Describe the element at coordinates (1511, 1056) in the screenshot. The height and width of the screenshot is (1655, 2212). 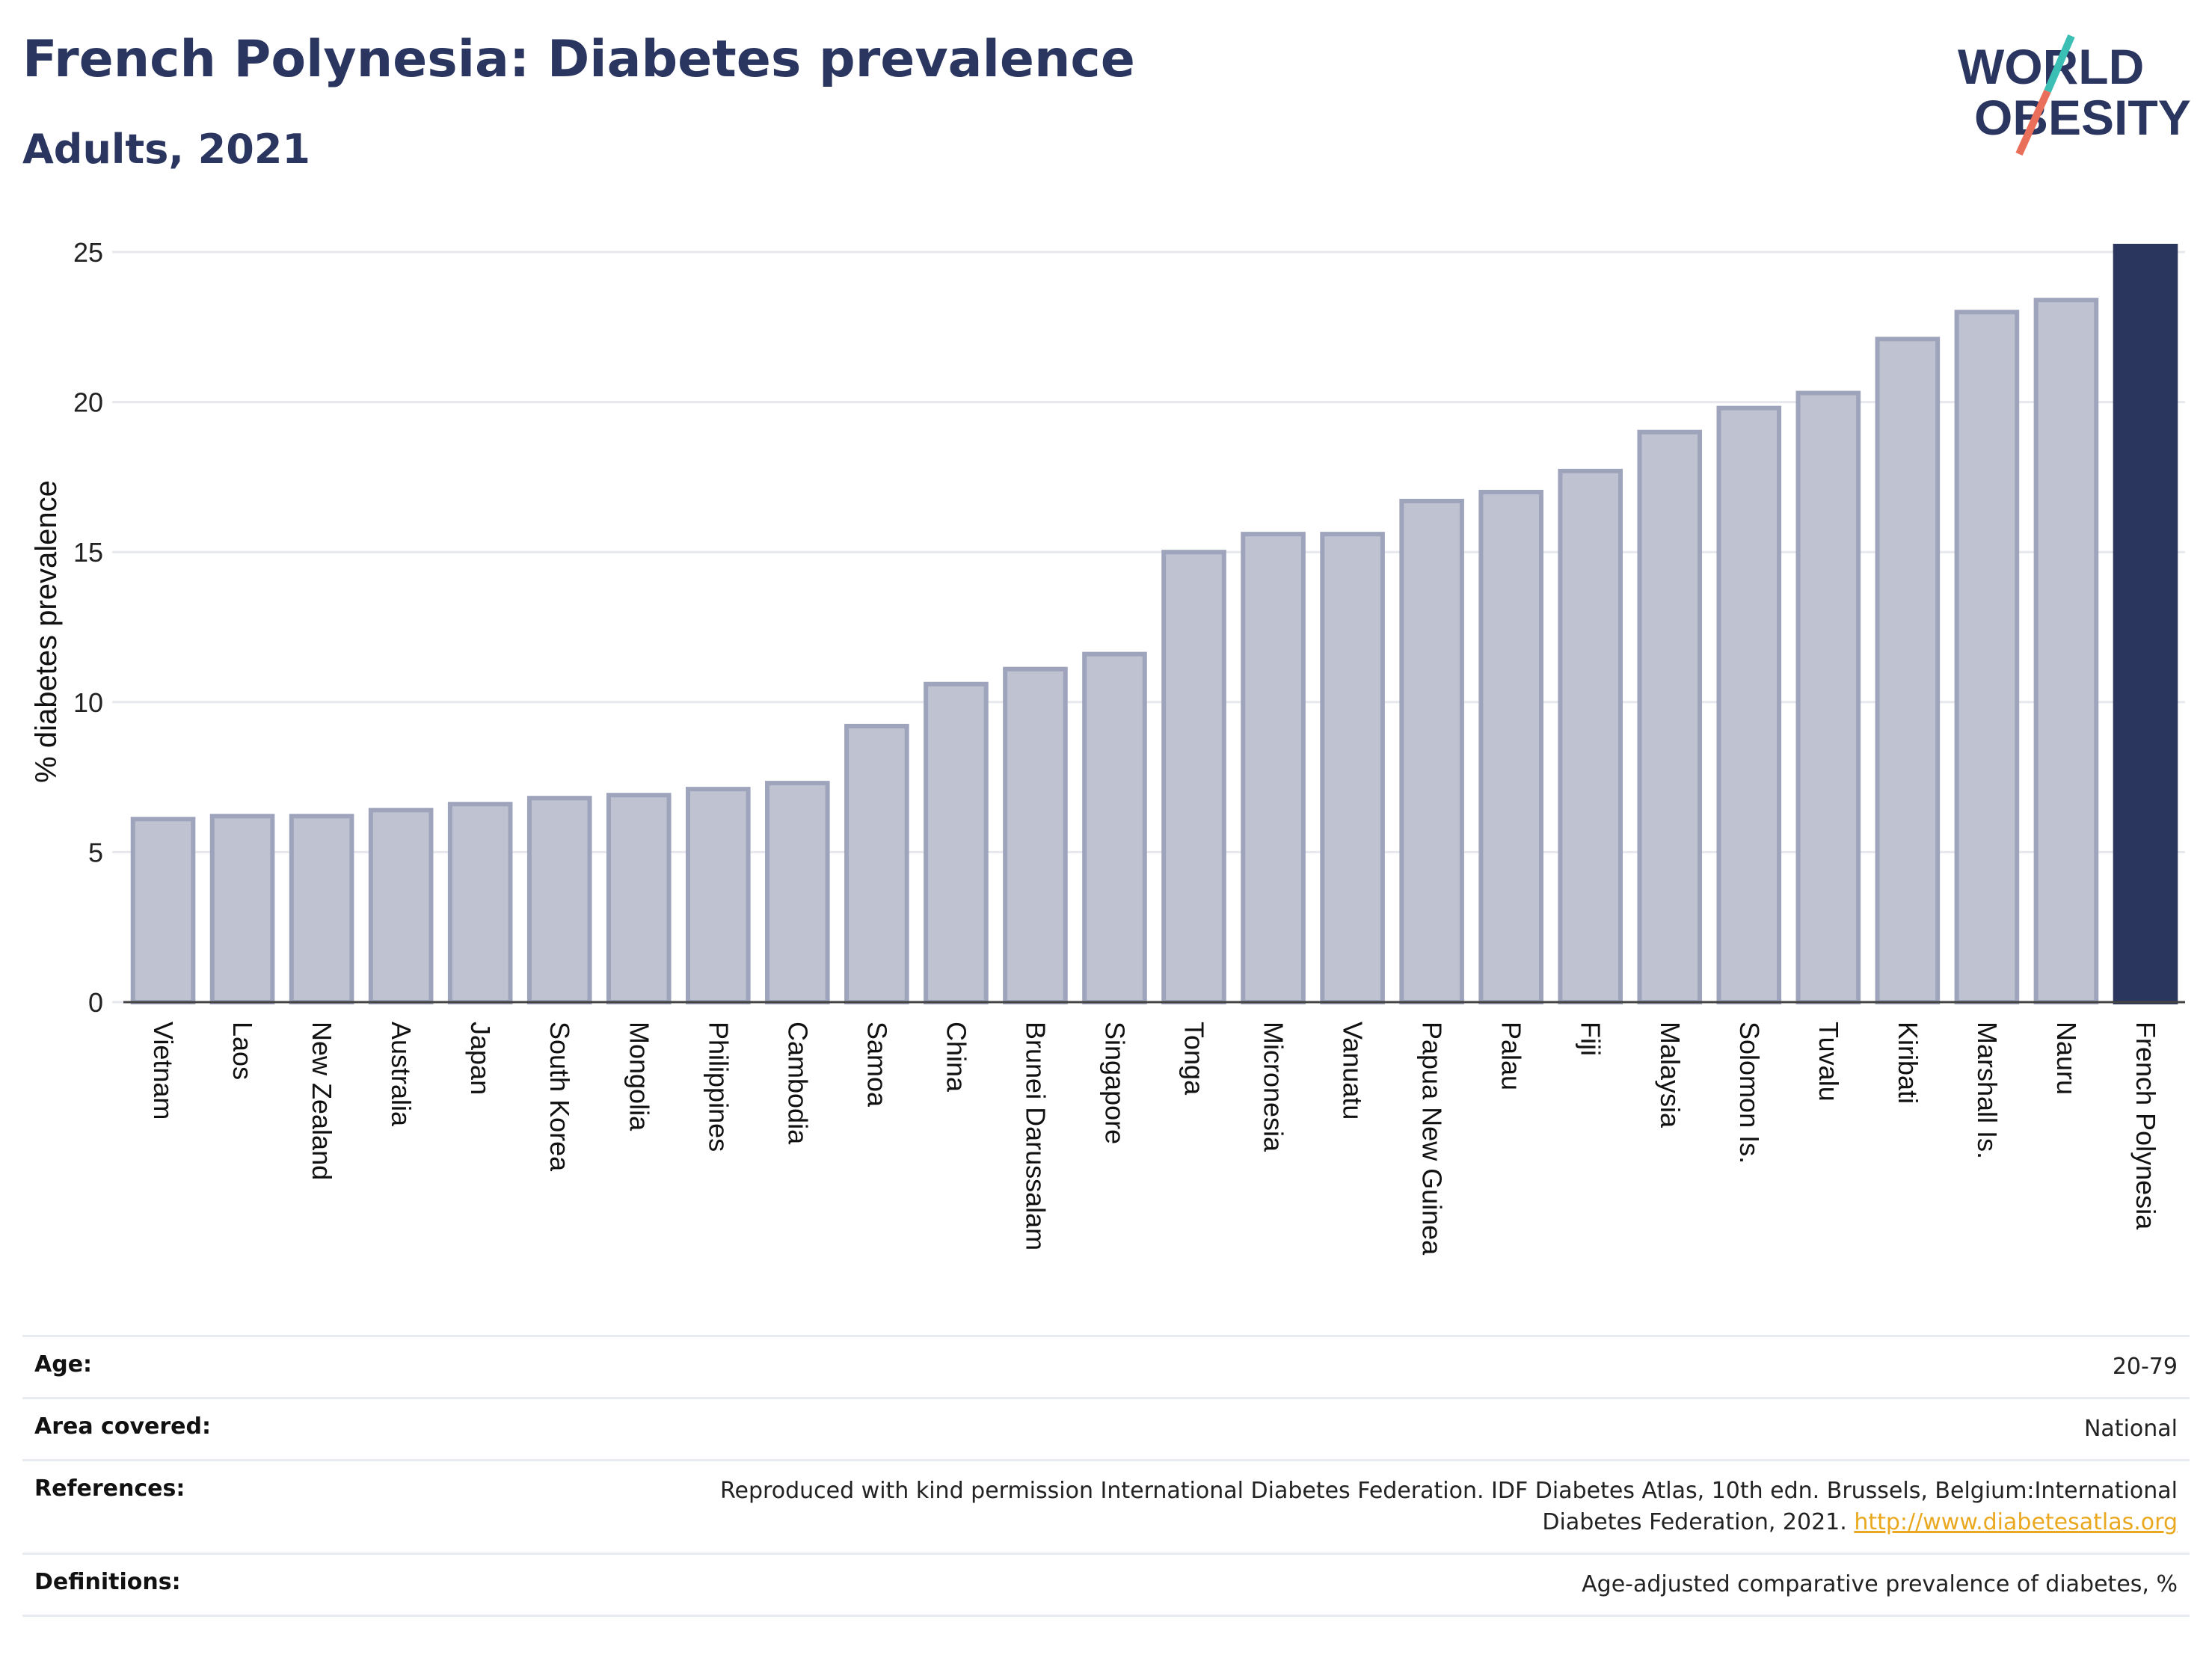
I see `x-tick-label: Palau` at that location.